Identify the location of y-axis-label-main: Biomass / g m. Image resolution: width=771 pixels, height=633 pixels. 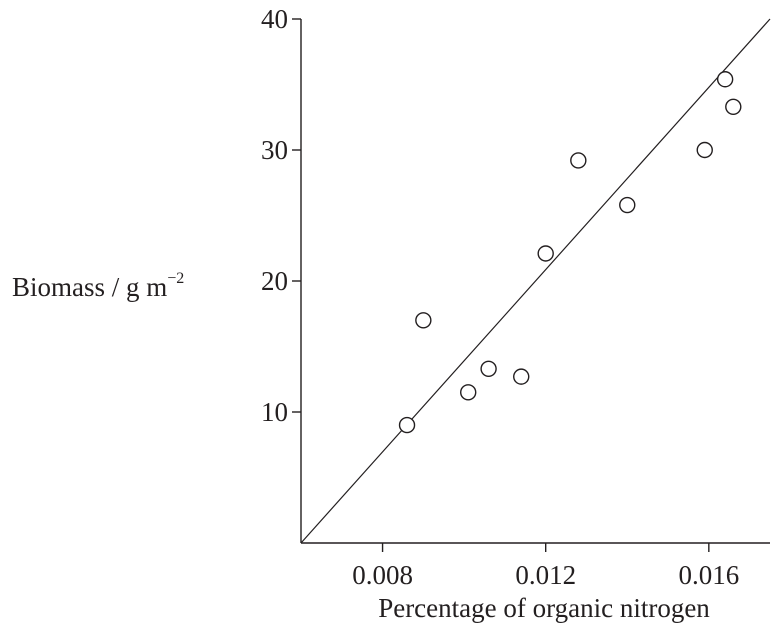
(89, 287).